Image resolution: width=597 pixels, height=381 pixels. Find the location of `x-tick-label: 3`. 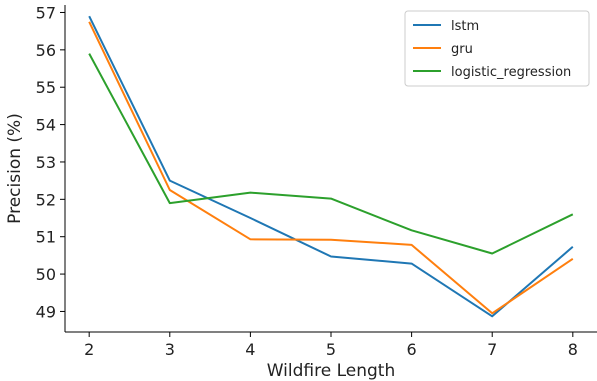

x-tick-label: 3 is located at coordinates (170, 349).